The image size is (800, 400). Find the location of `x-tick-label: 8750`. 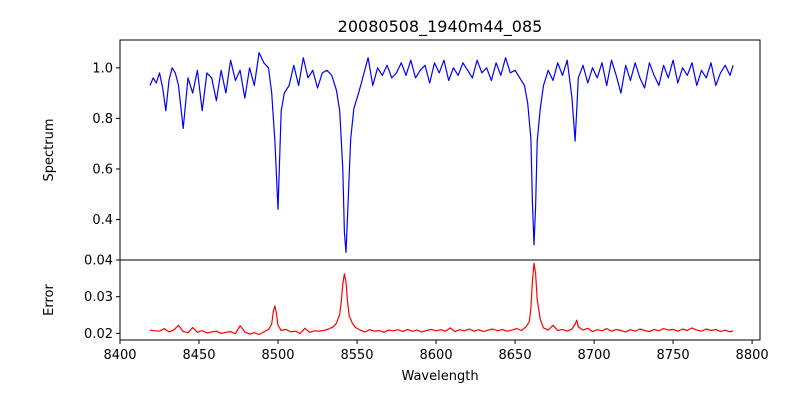

x-tick-label: 8750 is located at coordinates (673, 355).